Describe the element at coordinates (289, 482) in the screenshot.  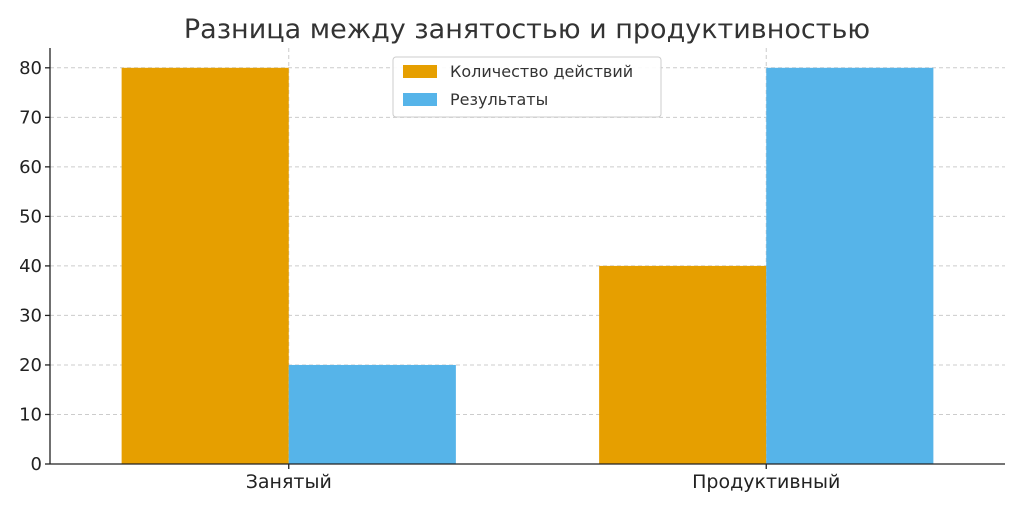
I see `x-tick-label: Занятый` at that location.